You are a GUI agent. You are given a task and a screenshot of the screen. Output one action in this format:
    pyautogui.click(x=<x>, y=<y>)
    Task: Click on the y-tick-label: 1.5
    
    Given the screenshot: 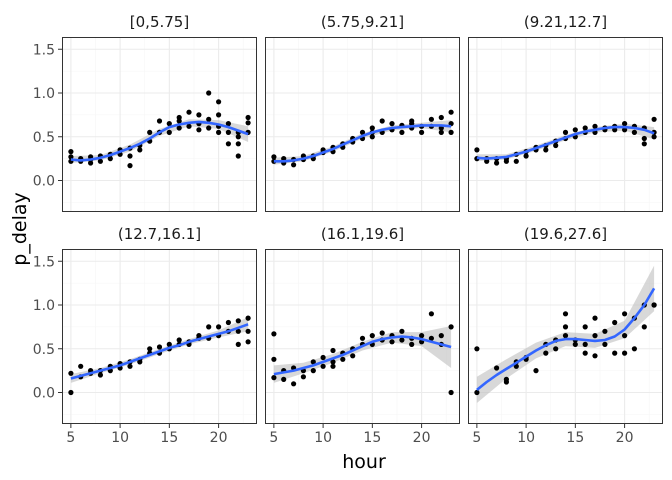 What is the action you would take?
    pyautogui.click(x=44, y=50)
    